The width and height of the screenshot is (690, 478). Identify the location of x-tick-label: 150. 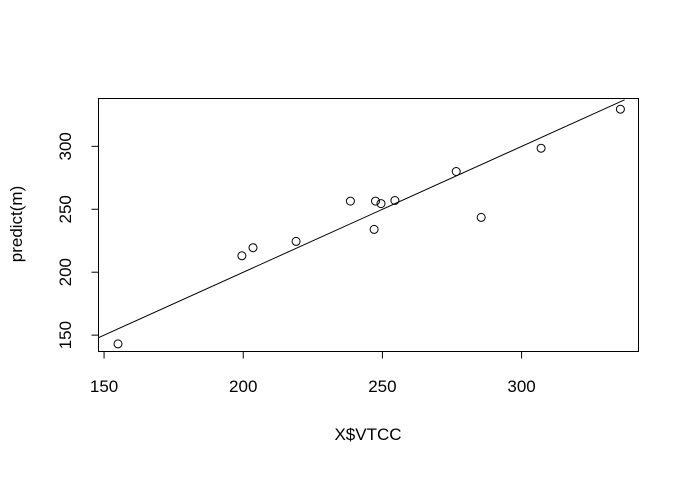
(104, 386).